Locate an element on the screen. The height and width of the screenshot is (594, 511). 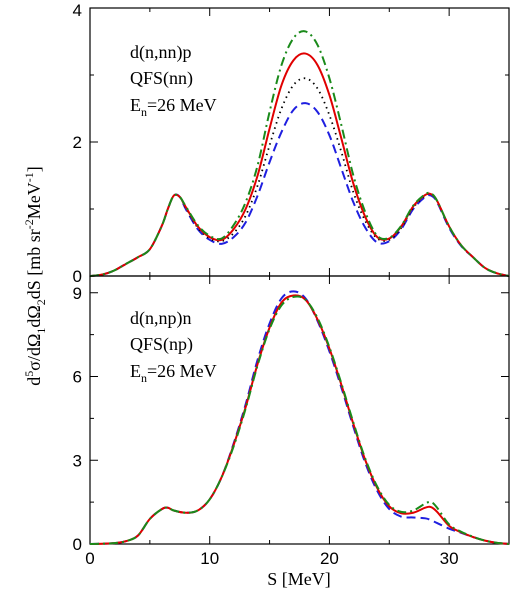
x-tick-label: 30 is located at coordinates (449, 558).